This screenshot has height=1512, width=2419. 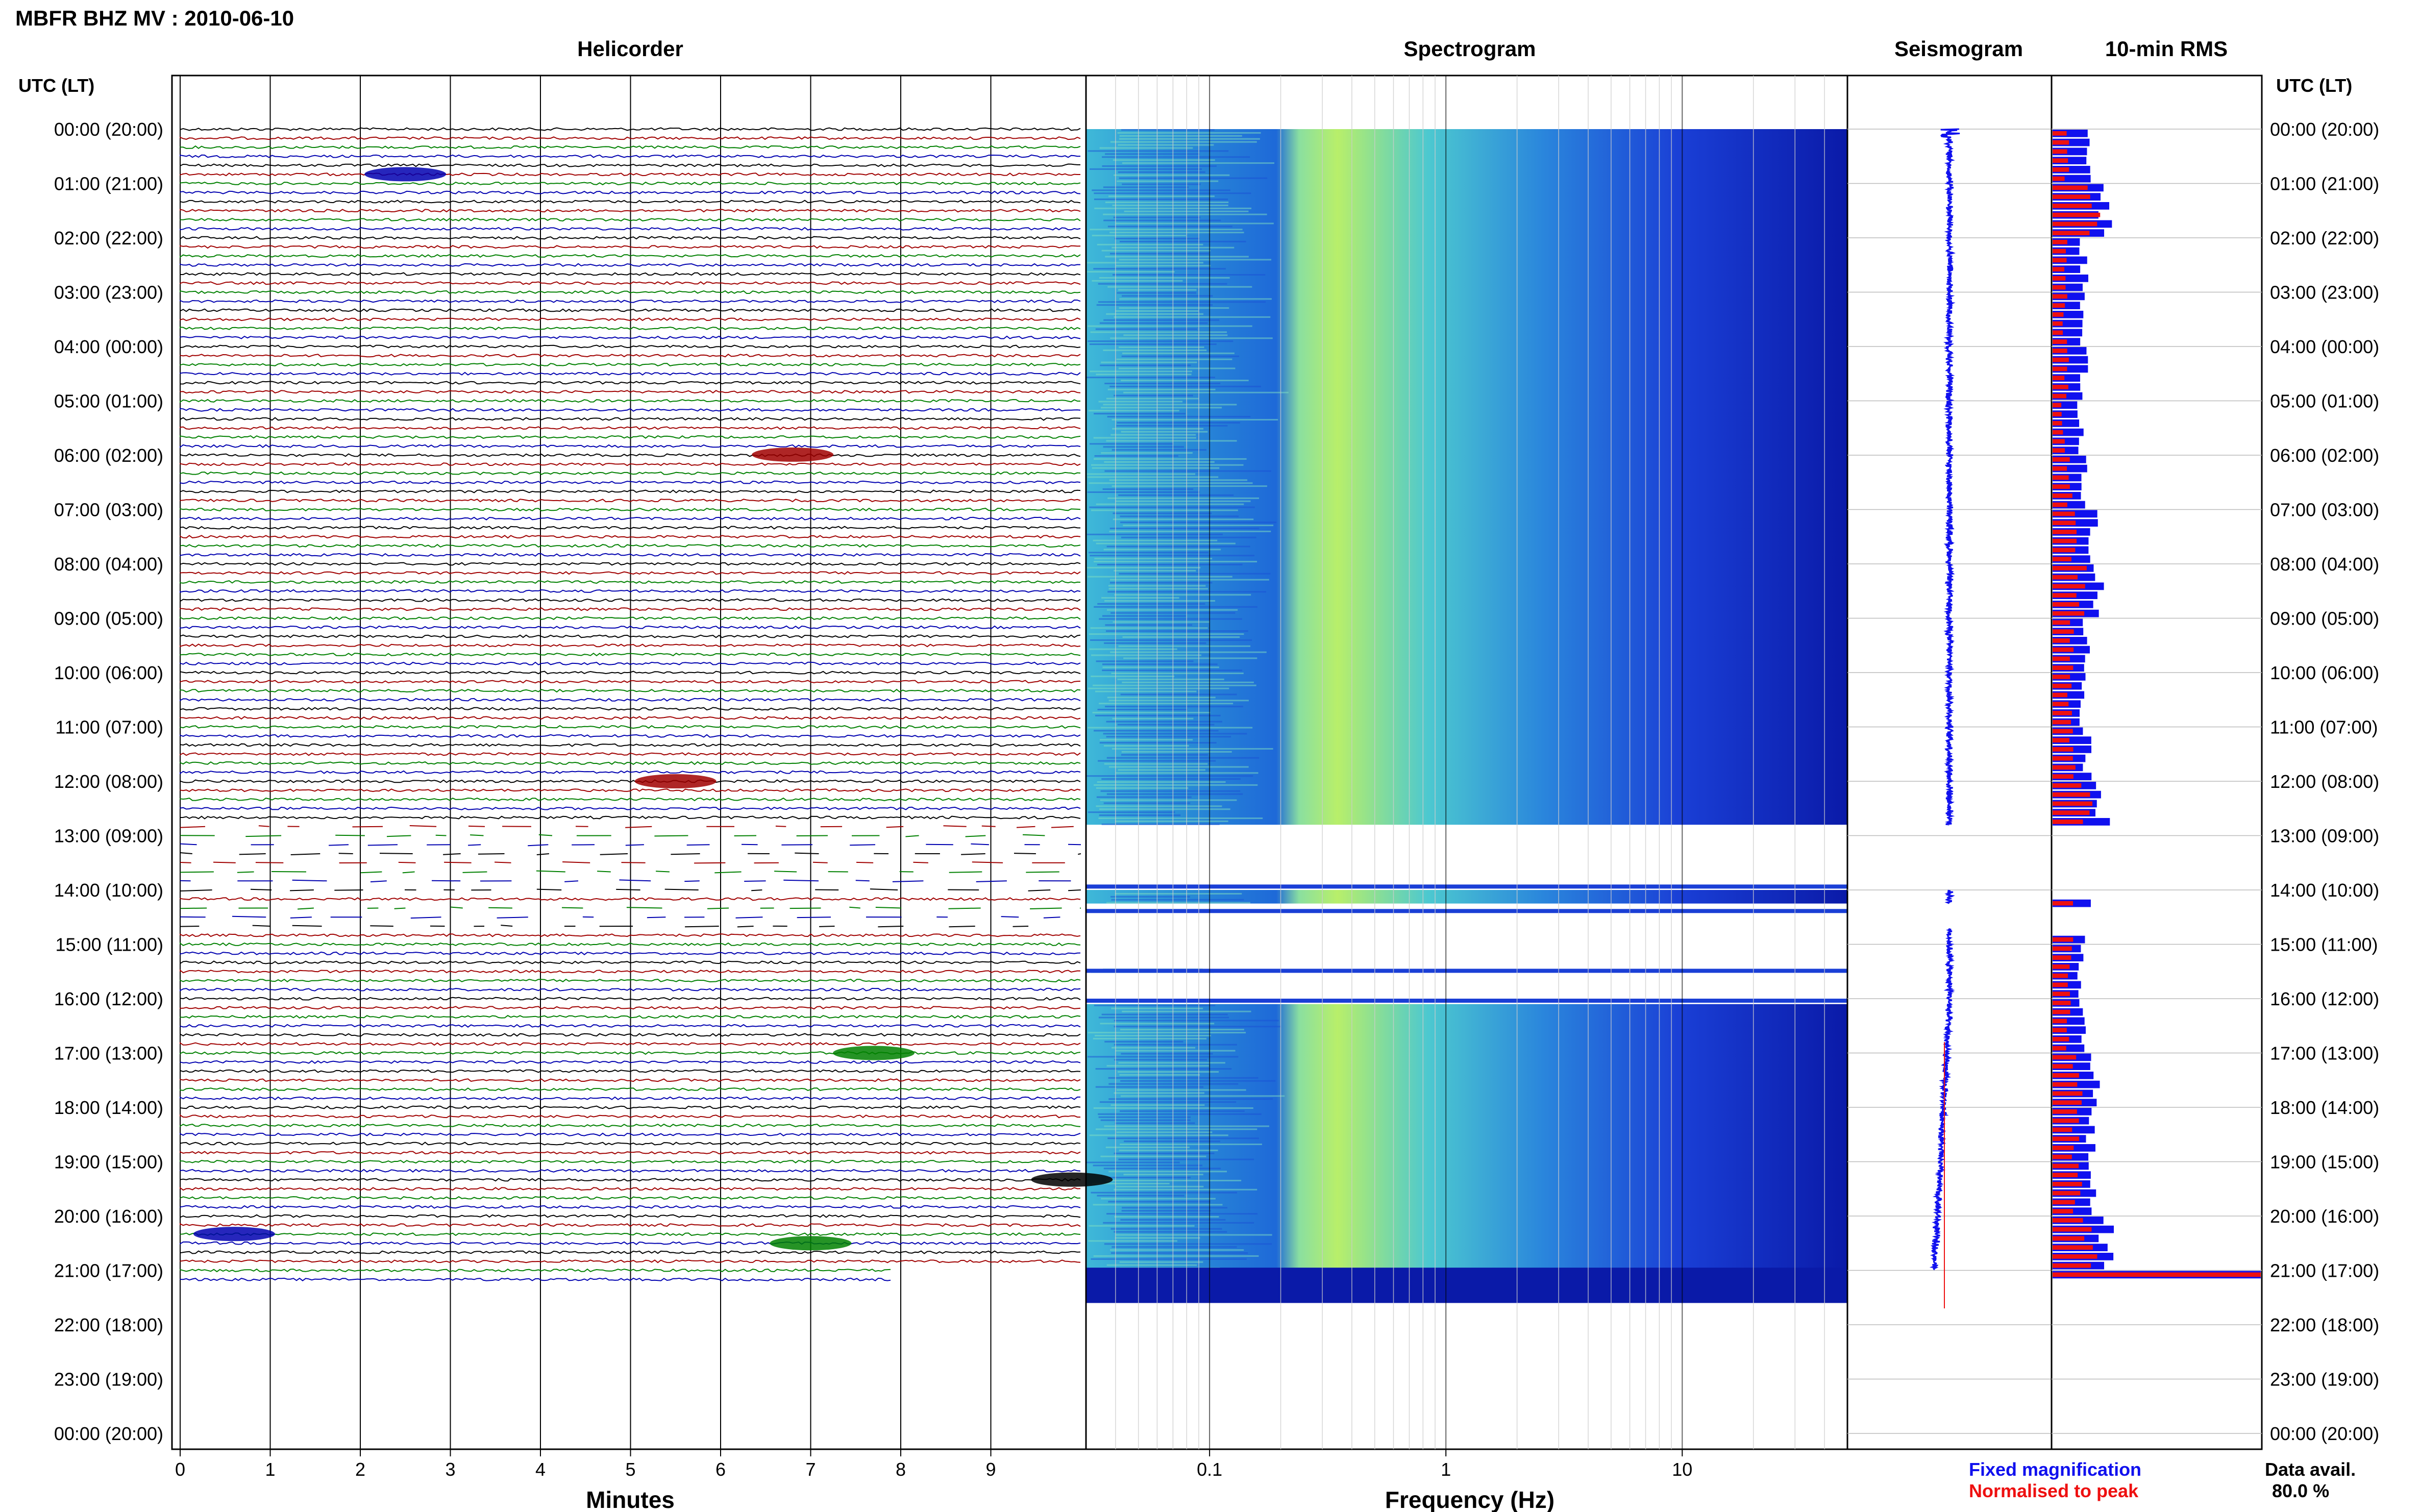 I want to click on time-label-right: 00:00 (20:00), so click(x=2324, y=1433).